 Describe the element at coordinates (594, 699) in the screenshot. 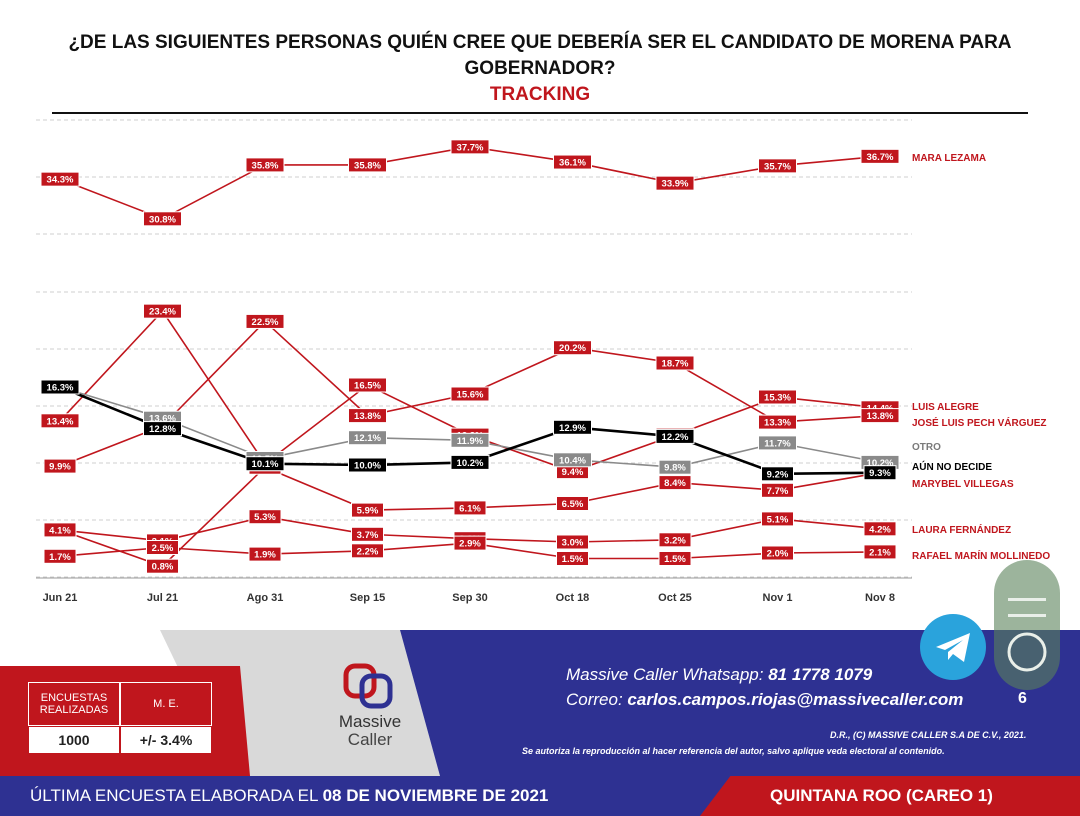

I see `email-label: Correo:` at that location.